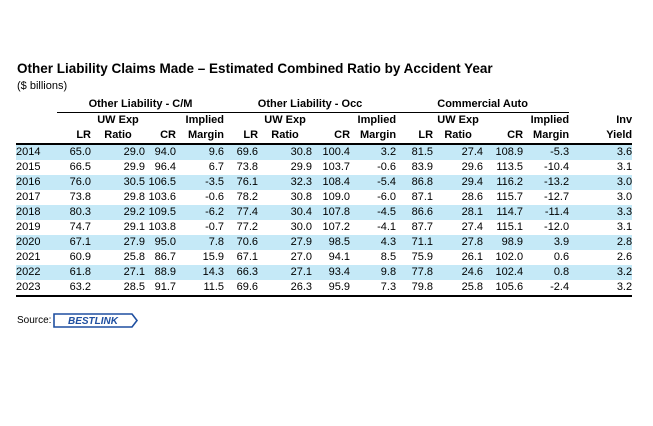 The image size is (653, 426). Describe the element at coordinates (285, 212) in the screenshot. I see `table-cell: 30.4` at that location.